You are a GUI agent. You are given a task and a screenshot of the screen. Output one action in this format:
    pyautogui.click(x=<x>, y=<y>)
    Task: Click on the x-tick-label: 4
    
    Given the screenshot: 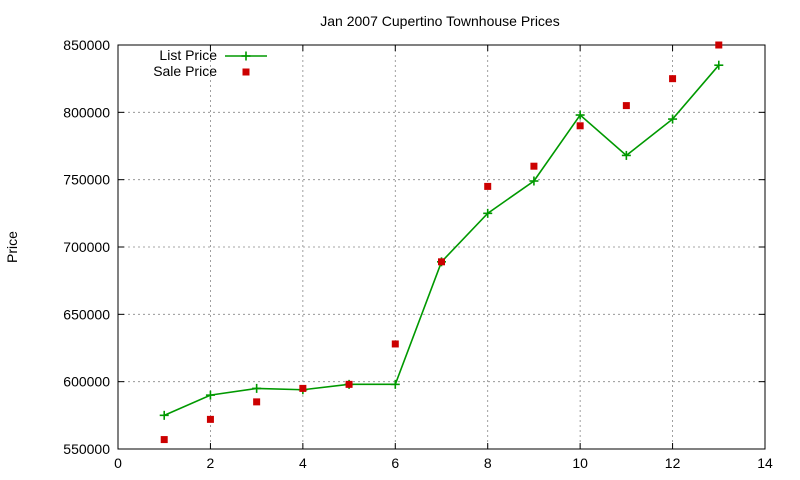 What is the action you would take?
    pyautogui.click(x=303, y=463)
    